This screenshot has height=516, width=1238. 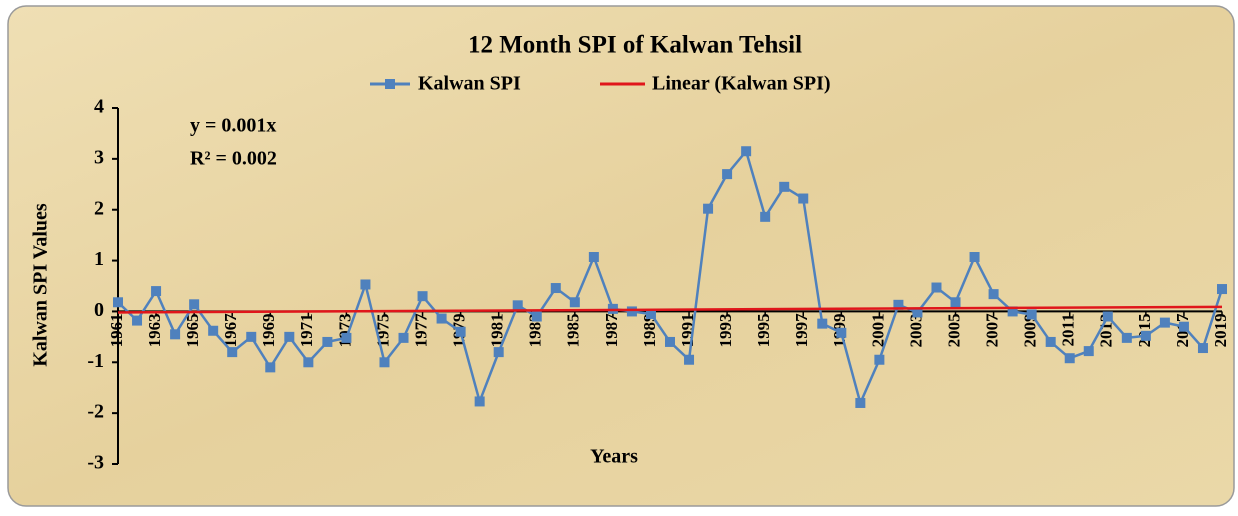 What do you see at coordinates (991, 330) in the screenshot?
I see `x-tick-label: 2007` at bounding box center [991, 330].